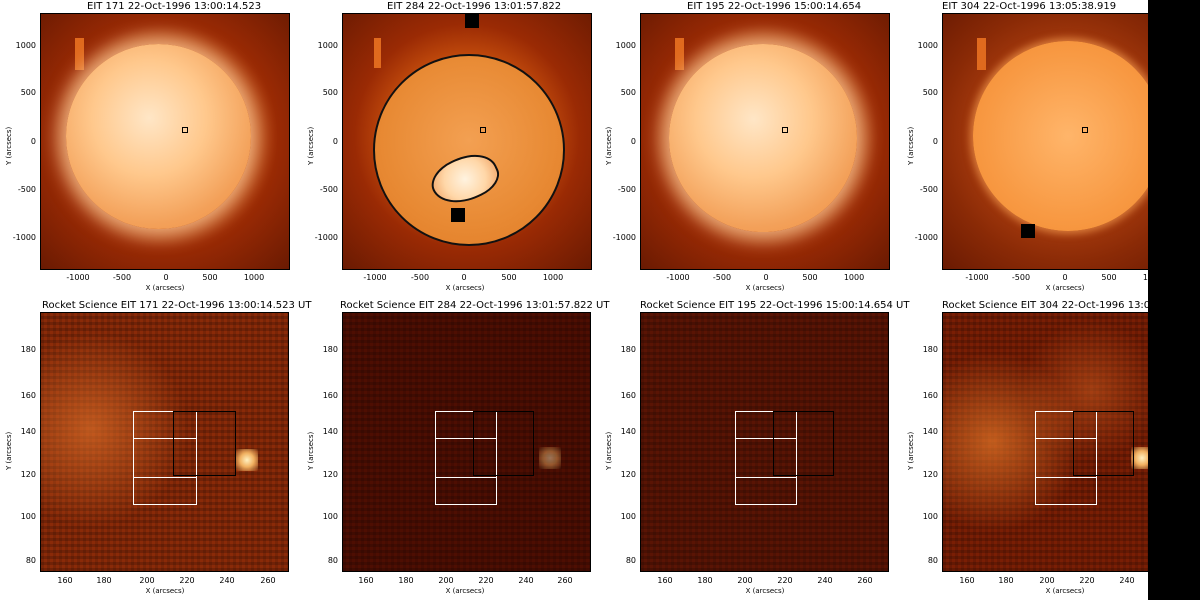 This screenshot has width=1200, height=600. I want to click on zoom-pixels, so click(466, 442).